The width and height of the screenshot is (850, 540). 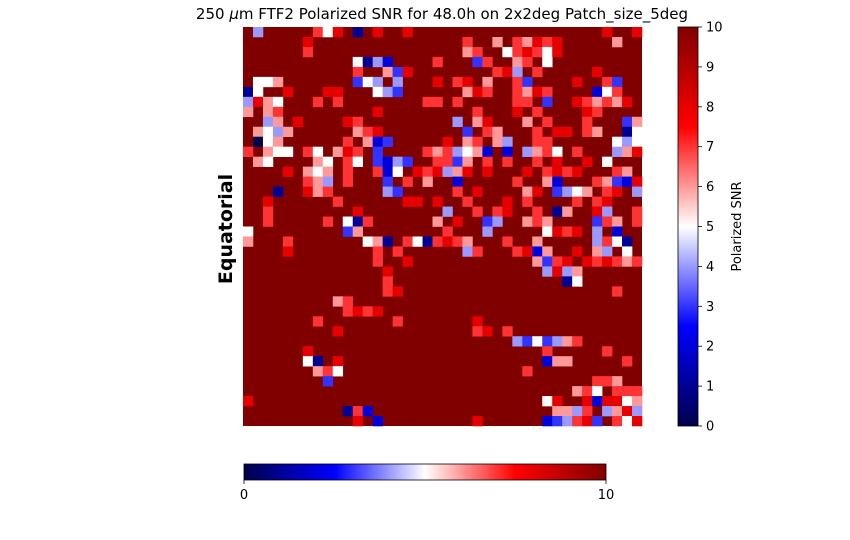 I want to click on colorbar-bottom: 0 10, so click(x=427, y=483).